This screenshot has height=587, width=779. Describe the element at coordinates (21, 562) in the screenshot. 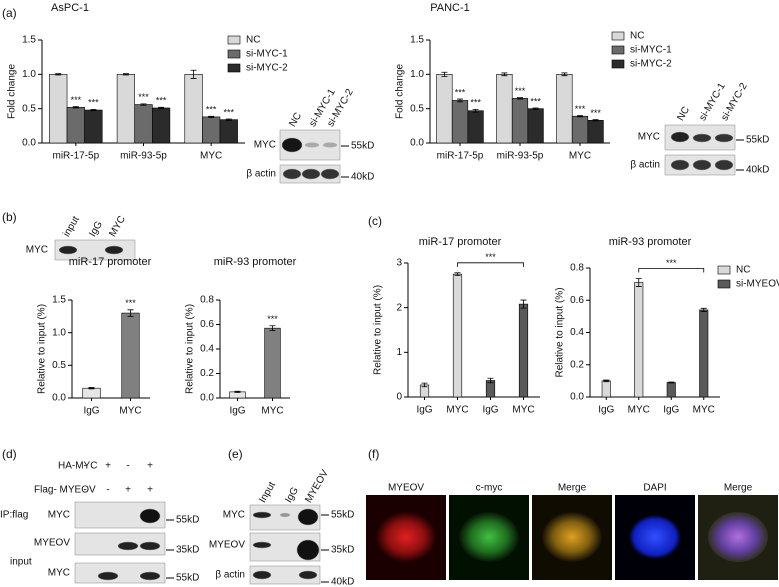

I see `group-label: input` at that location.